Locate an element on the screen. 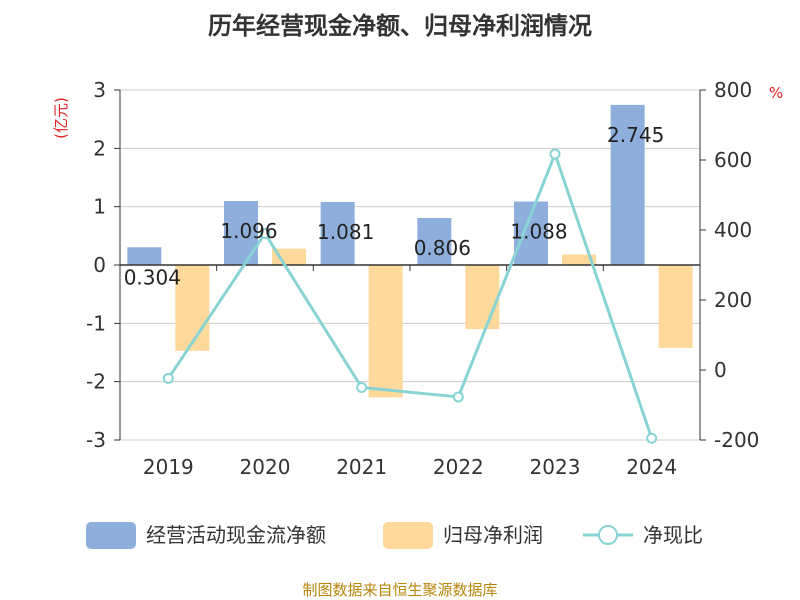 The width and height of the screenshot is (800, 600). left-tick-label: 1 is located at coordinates (99, 207).